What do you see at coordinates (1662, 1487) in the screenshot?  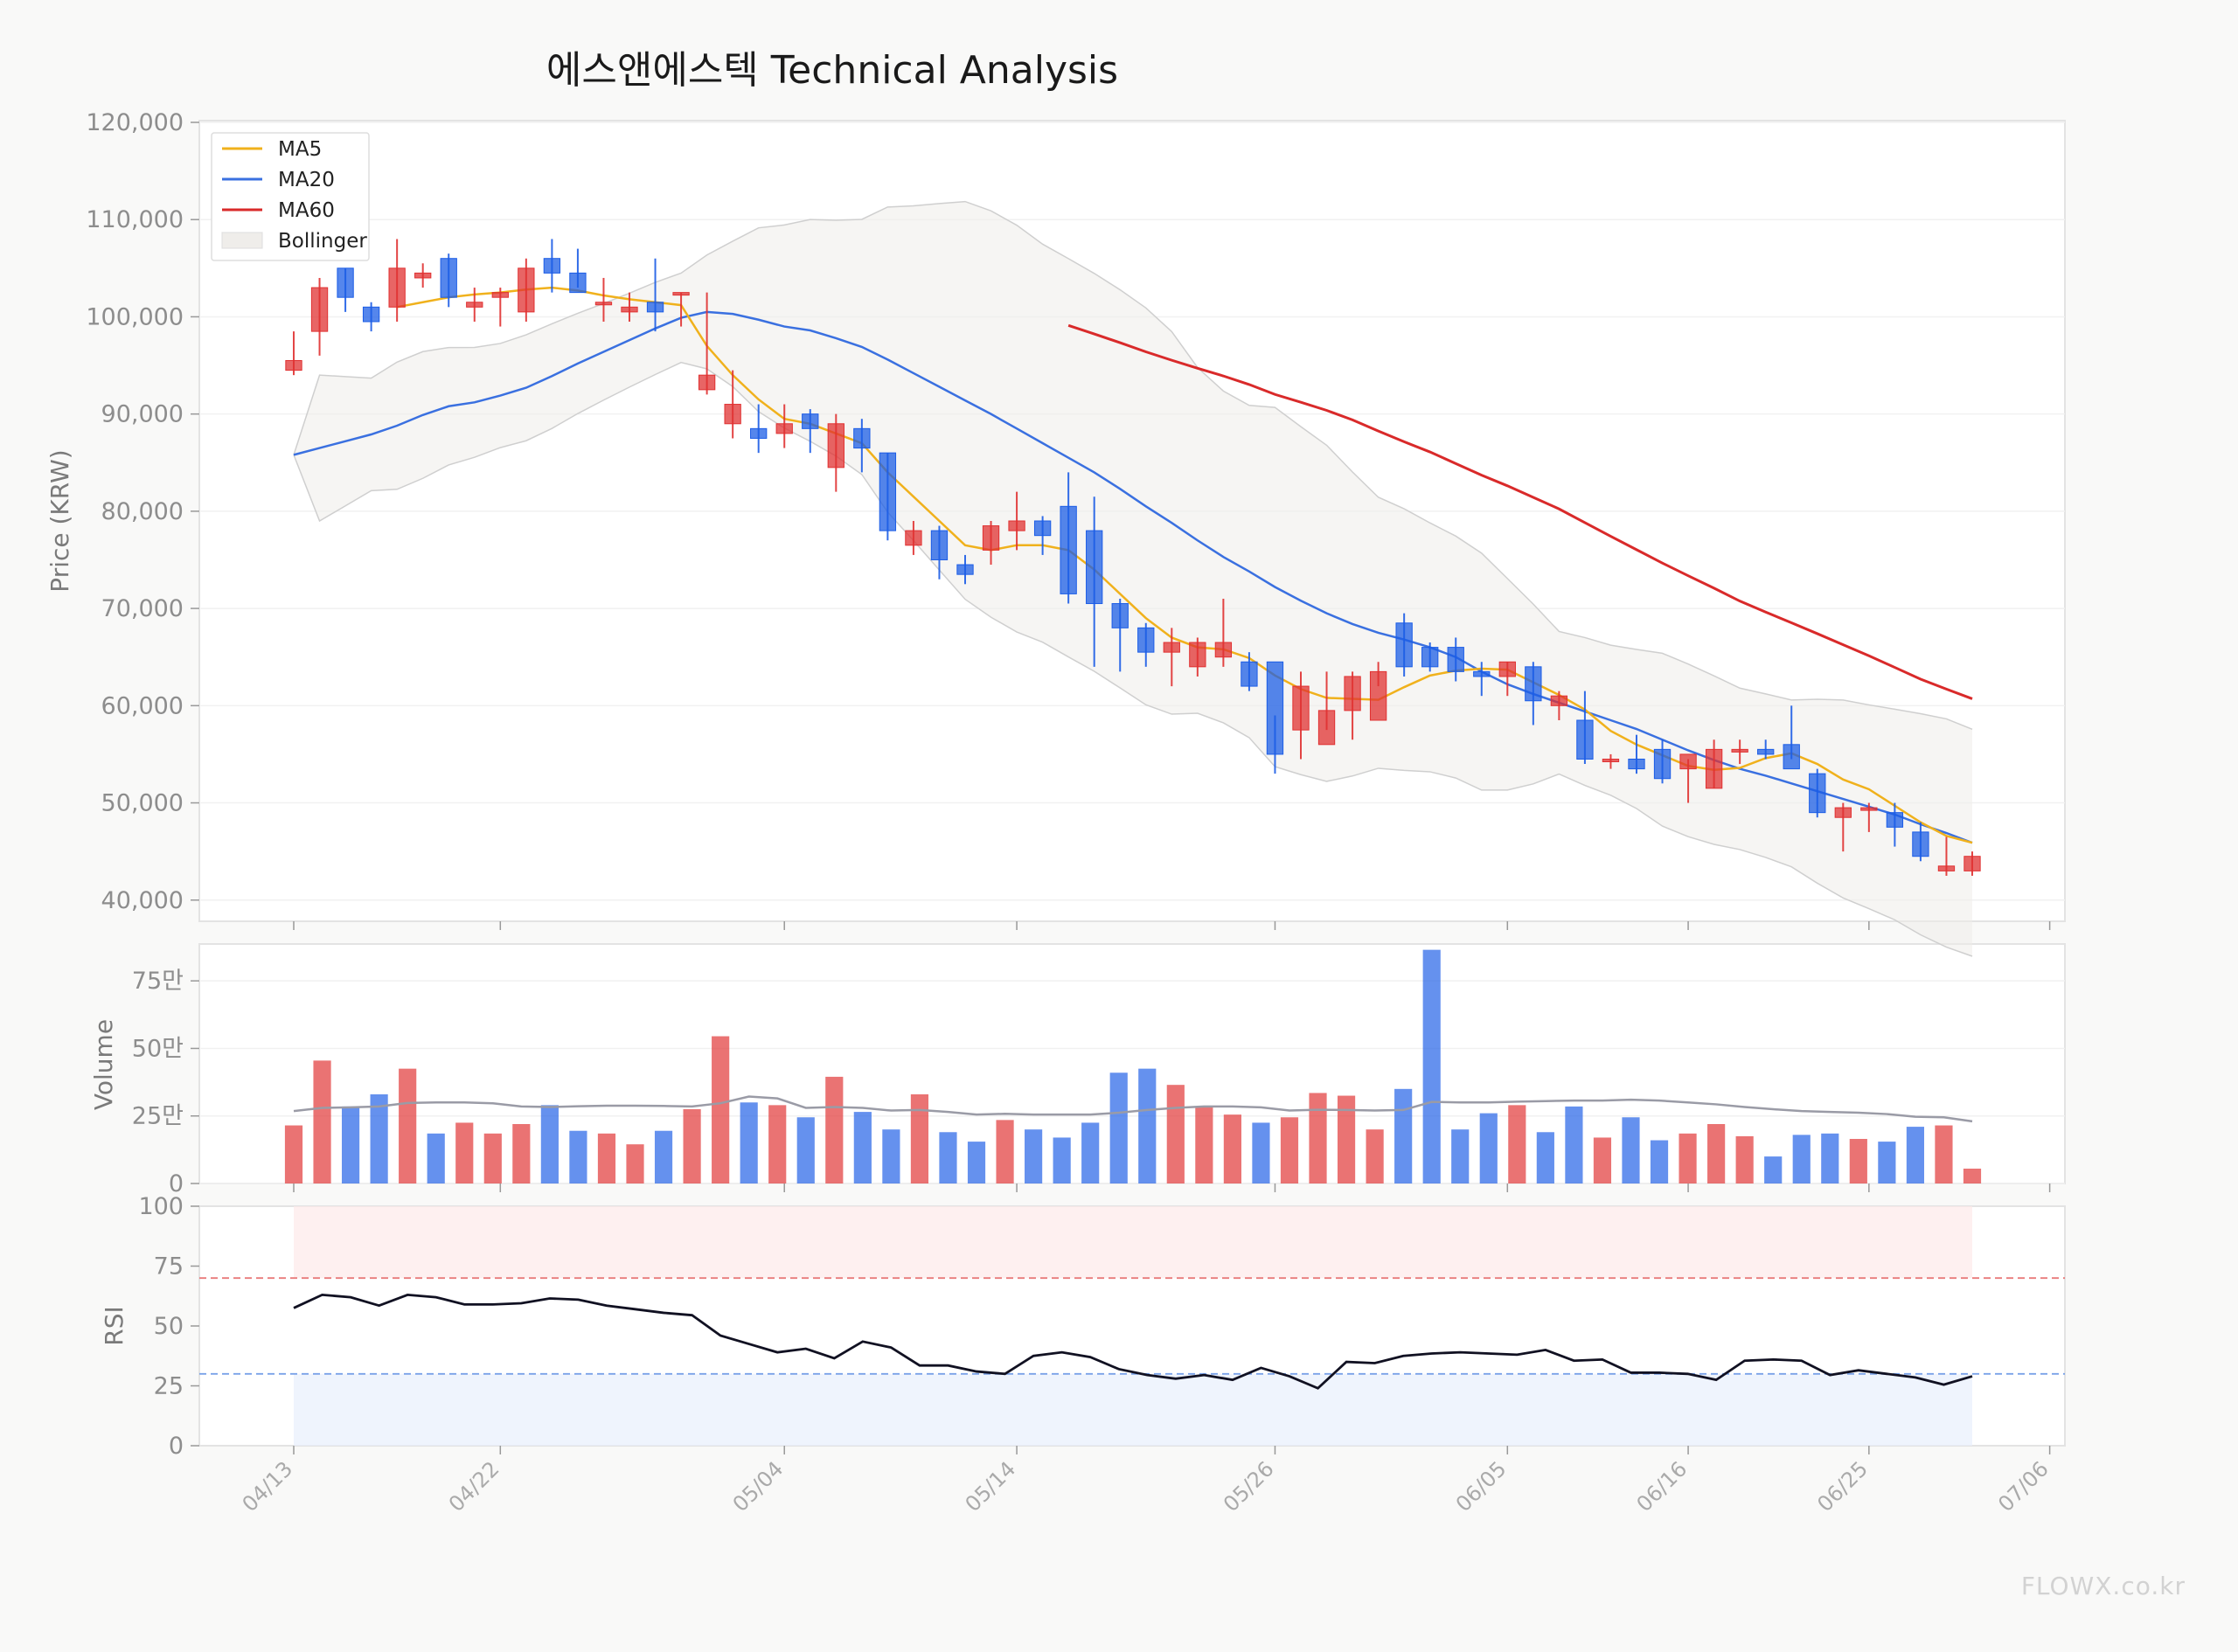 I see `x-tick-label: 06/16` at bounding box center [1662, 1487].